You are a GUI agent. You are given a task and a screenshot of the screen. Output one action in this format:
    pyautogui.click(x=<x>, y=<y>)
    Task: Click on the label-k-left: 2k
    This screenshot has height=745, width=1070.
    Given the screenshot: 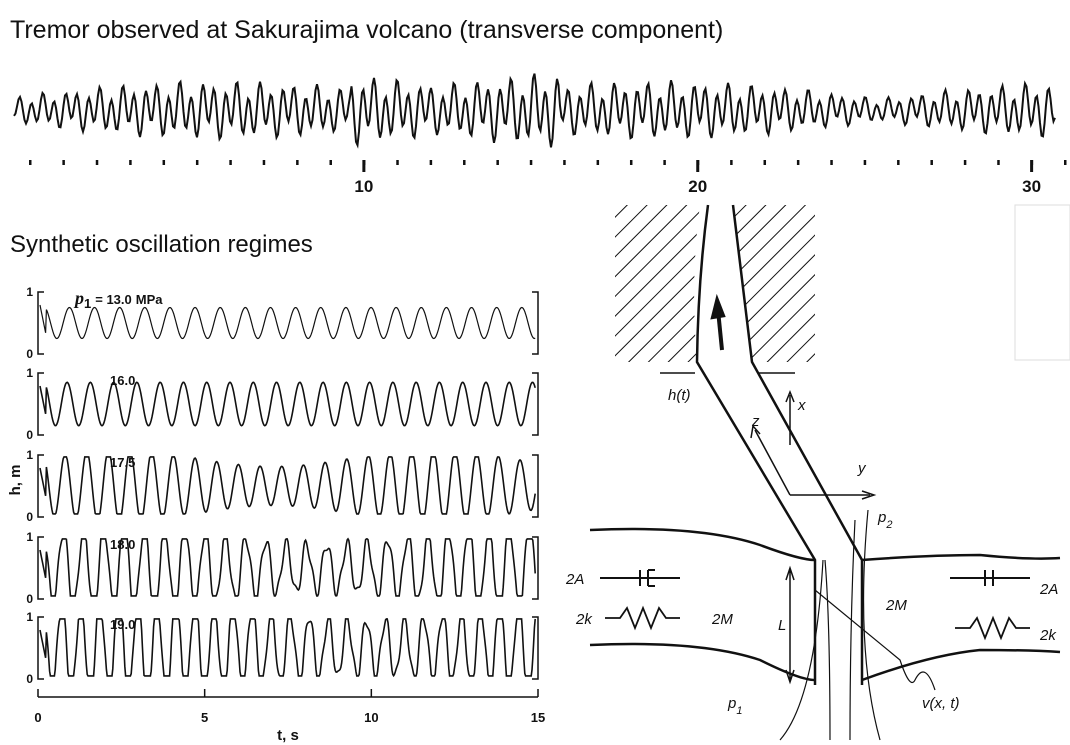 What is the action you would take?
    pyautogui.click(x=584, y=619)
    